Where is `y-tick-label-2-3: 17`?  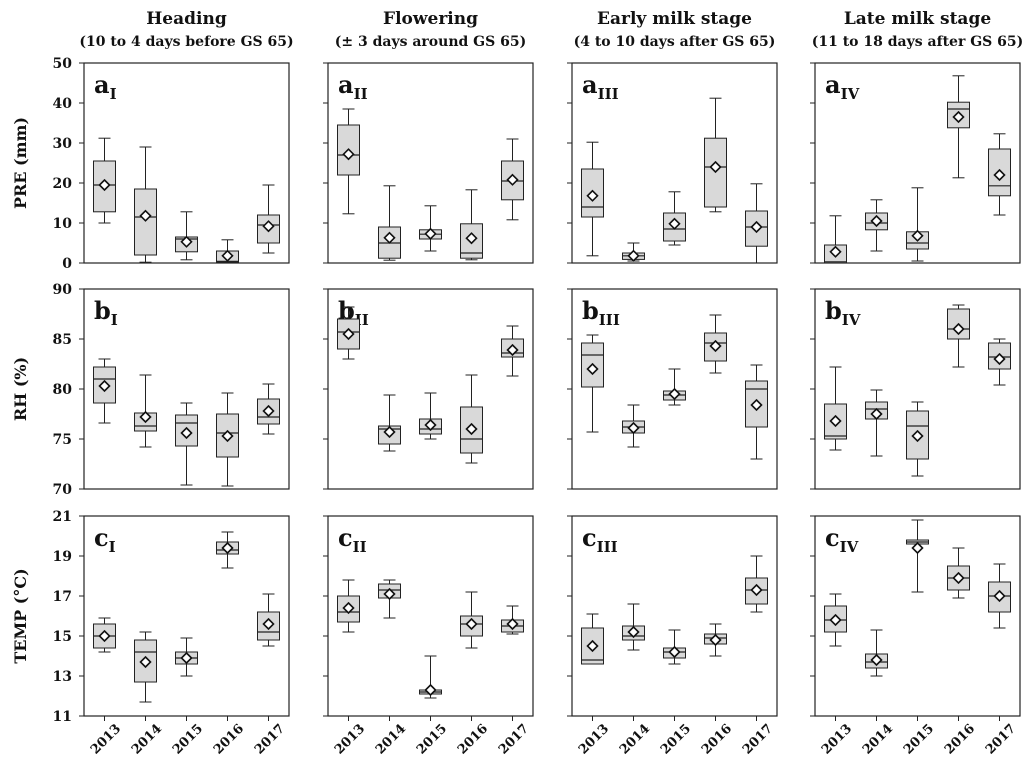 y-tick-label-2-3: 17 is located at coordinates (62, 597).